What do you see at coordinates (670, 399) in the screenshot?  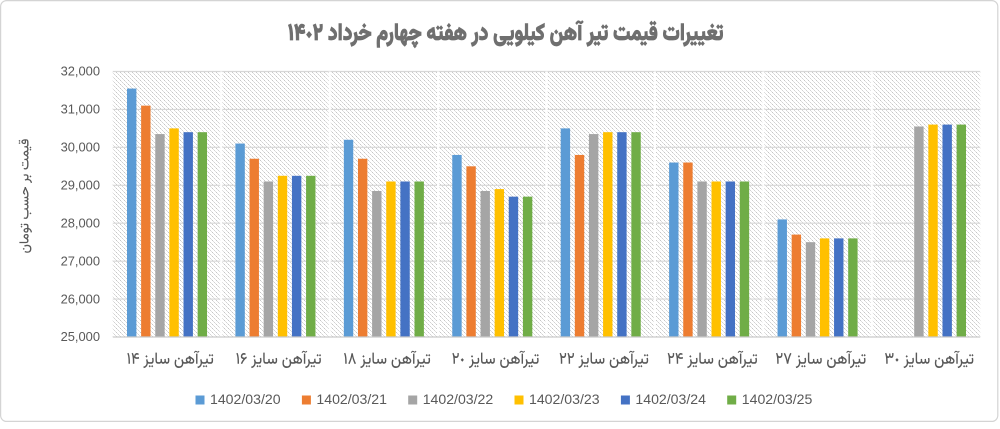 I see `svg-text: 1402/03/24` at bounding box center [670, 399].